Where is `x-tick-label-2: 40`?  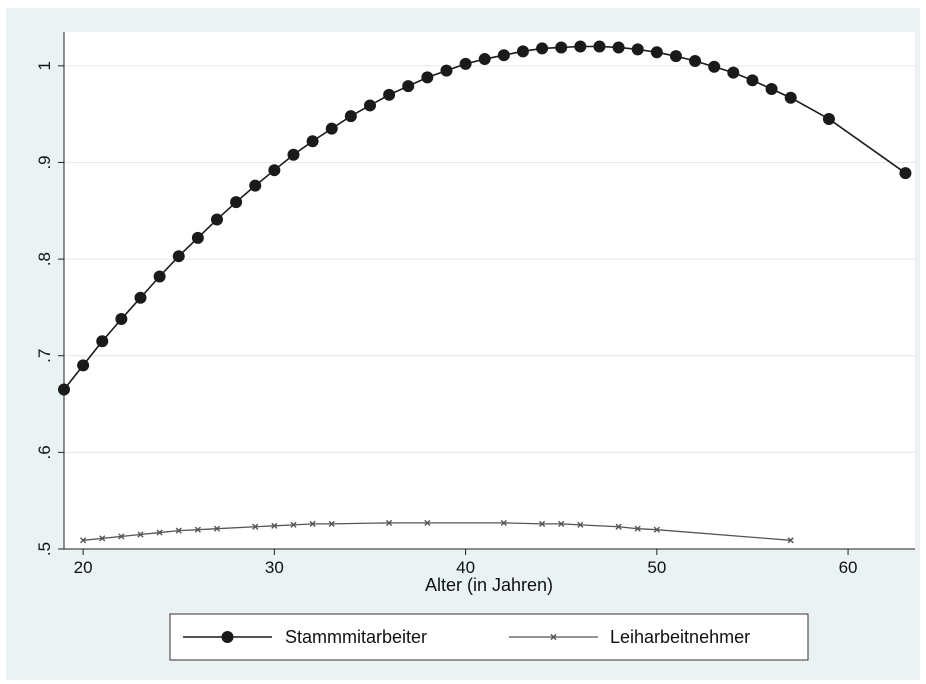
x-tick-label-2: 40 is located at coordinates (465, 567).